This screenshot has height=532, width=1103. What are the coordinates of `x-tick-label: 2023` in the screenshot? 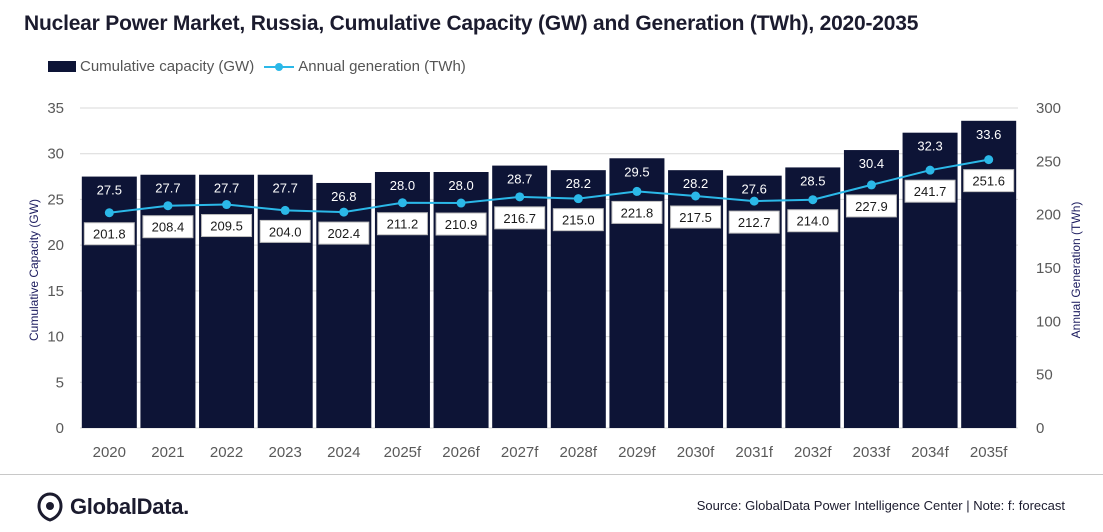 It's located at (285, 452).